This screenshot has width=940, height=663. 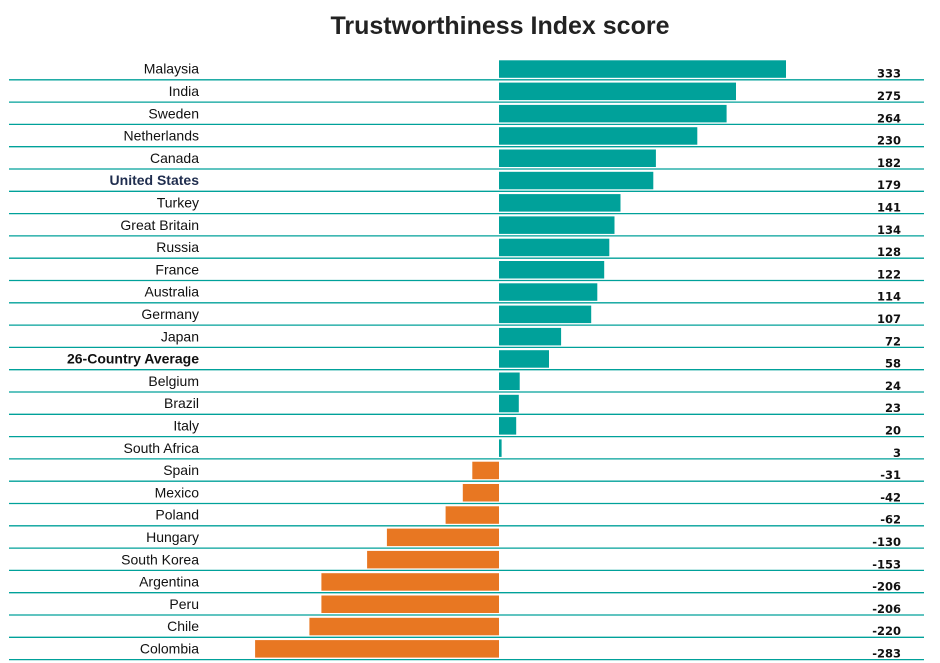 I want to click on bar-belgium, so click(x=509, y=381).